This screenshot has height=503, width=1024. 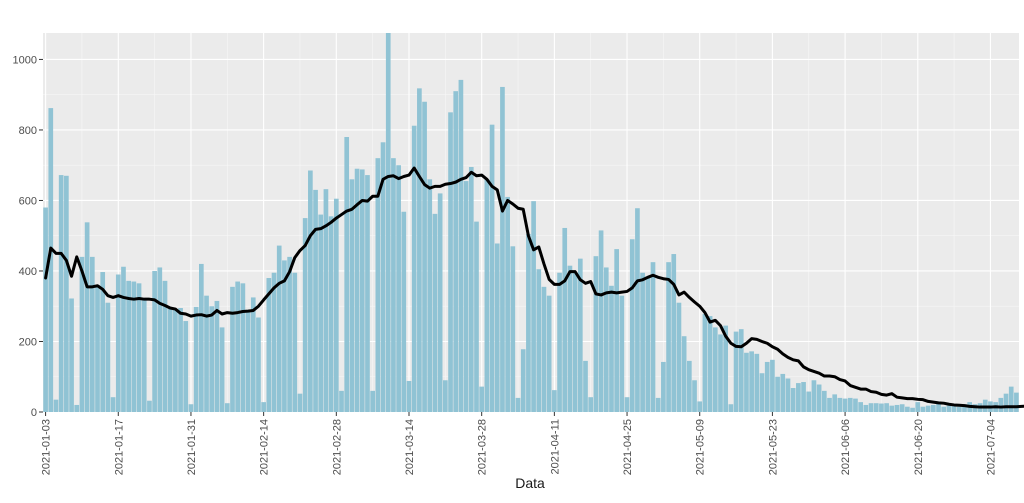 I want to click on y-tick-label: 1000, so click(x=25, y=60).